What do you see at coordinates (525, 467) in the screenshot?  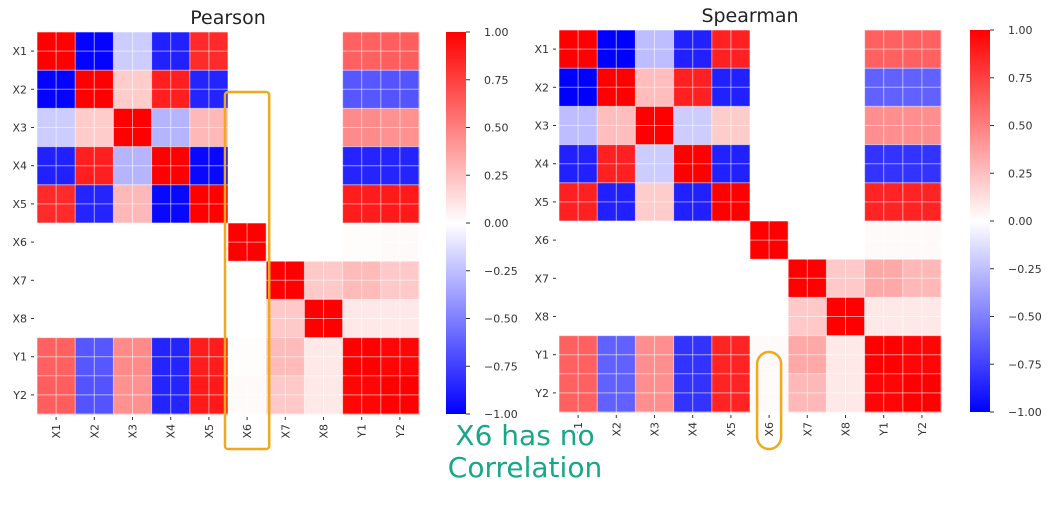 I see `annotation-line-2: Correlation` at bounding box center [525, 467].